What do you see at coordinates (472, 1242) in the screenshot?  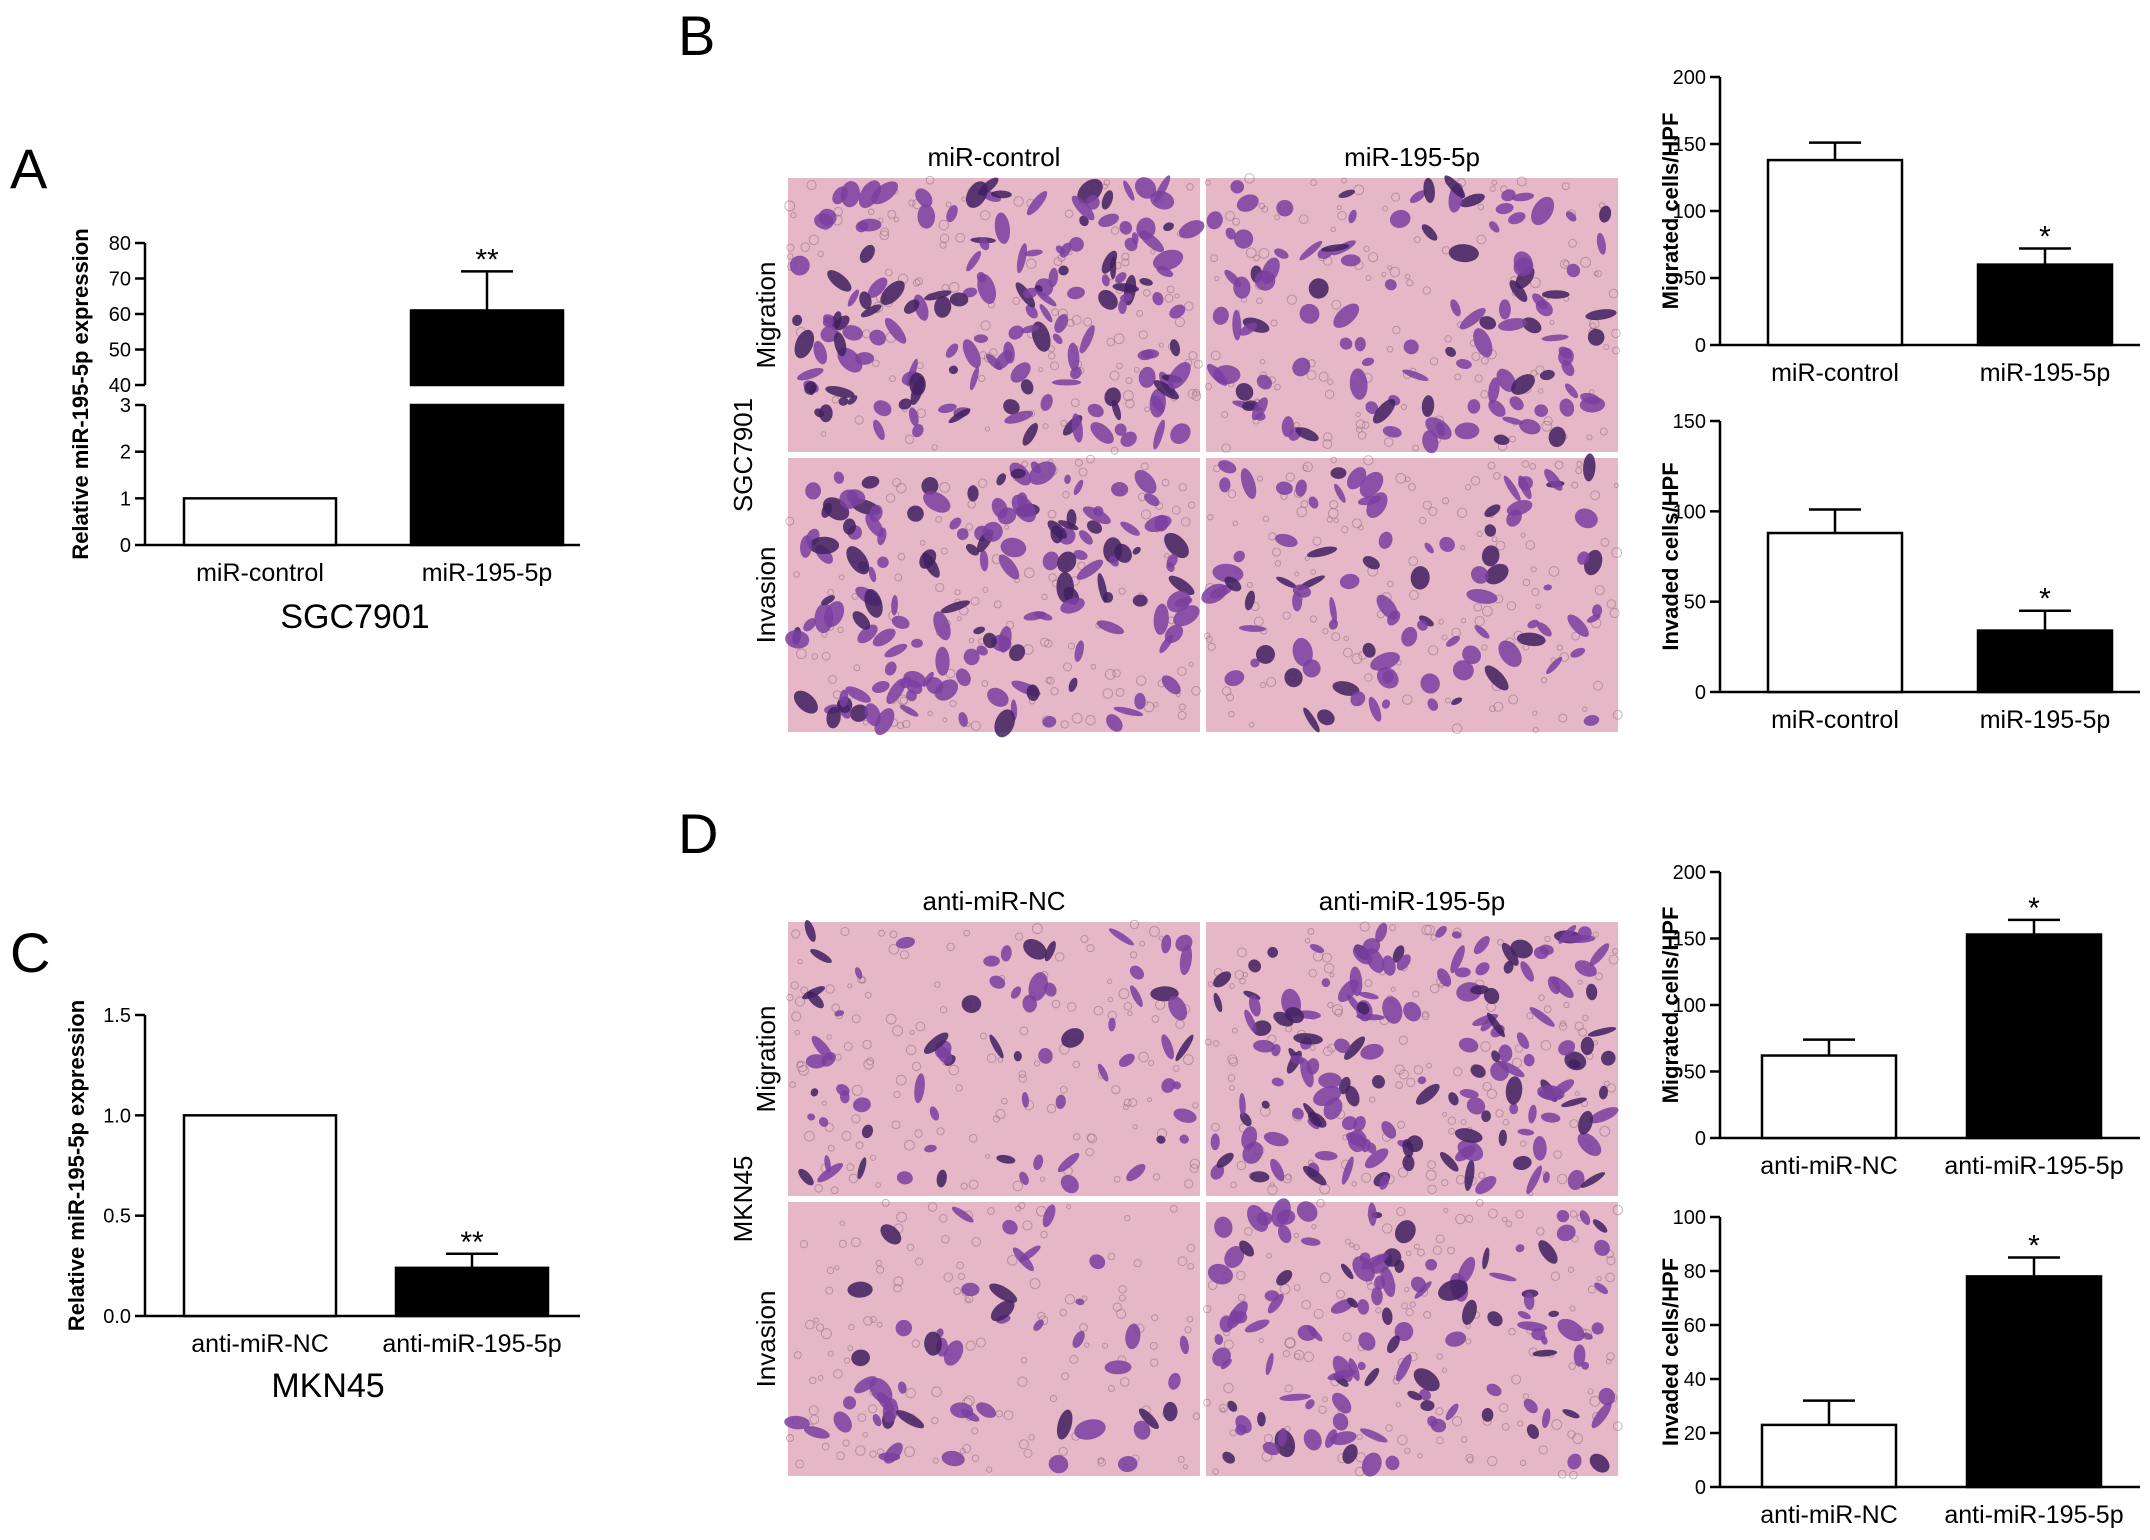 I see `significance-marker: **` at bounding box center [472, 1242].